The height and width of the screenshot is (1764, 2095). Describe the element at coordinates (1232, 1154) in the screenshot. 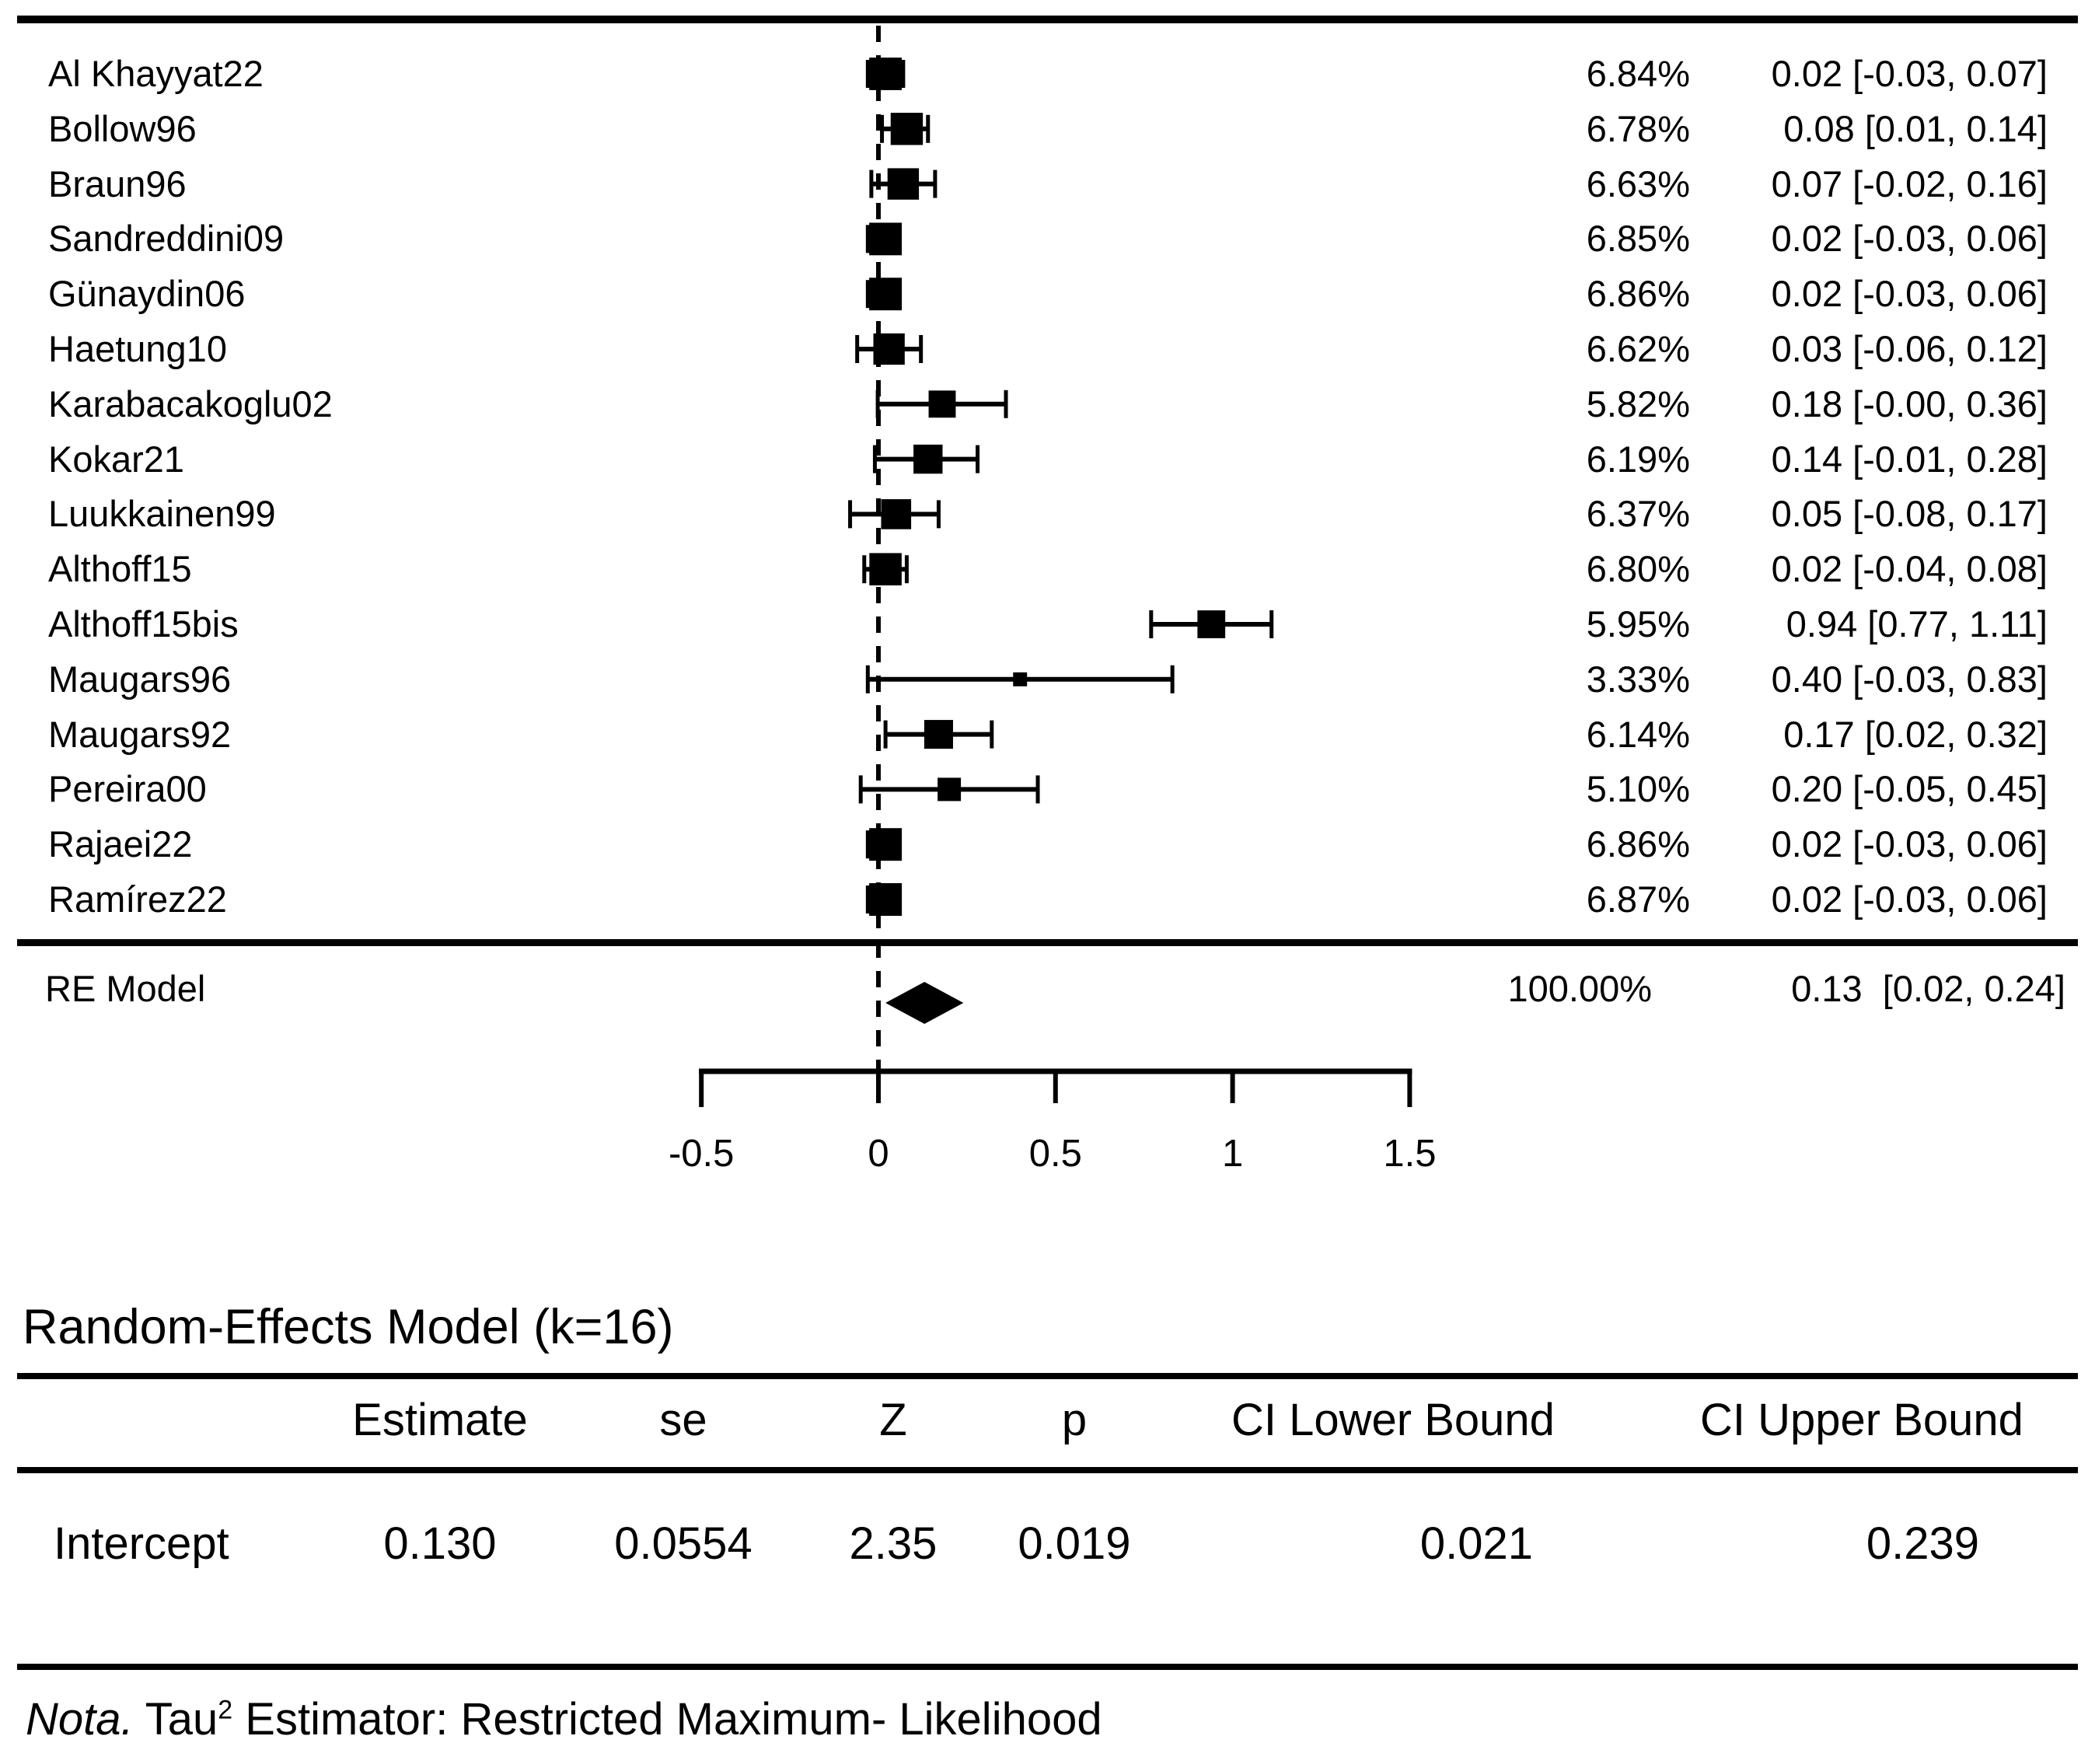

I see `axis-tick-label: 1` at that location.